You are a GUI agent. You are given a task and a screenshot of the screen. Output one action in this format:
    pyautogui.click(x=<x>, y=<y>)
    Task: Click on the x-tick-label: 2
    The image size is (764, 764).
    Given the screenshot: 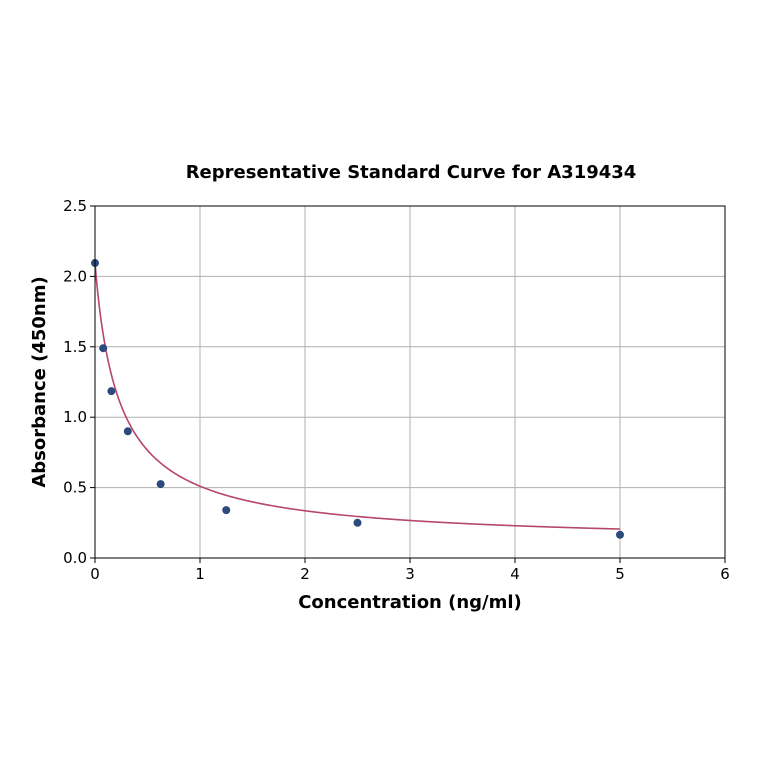 What is the action you would take?
    pyautogui.click(x=305, y=574)
    